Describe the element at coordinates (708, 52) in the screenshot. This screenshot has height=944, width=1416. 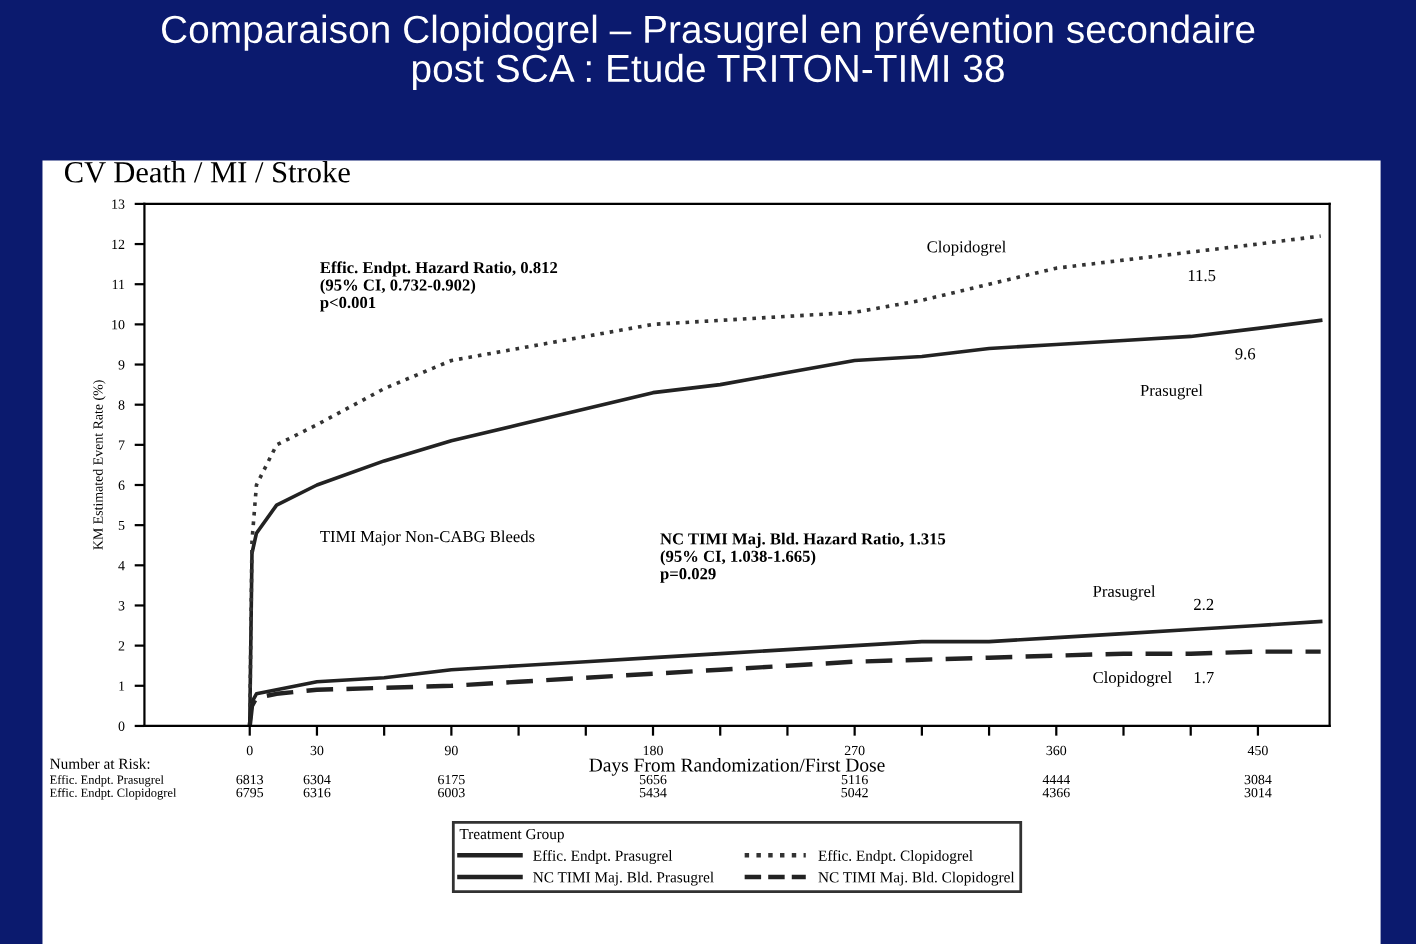
I see `chart-title: Comparaison Clopidogrel – Prasugrel en prévention secondaire post SCA : Etude TRITON-TIMI 38` at that location.